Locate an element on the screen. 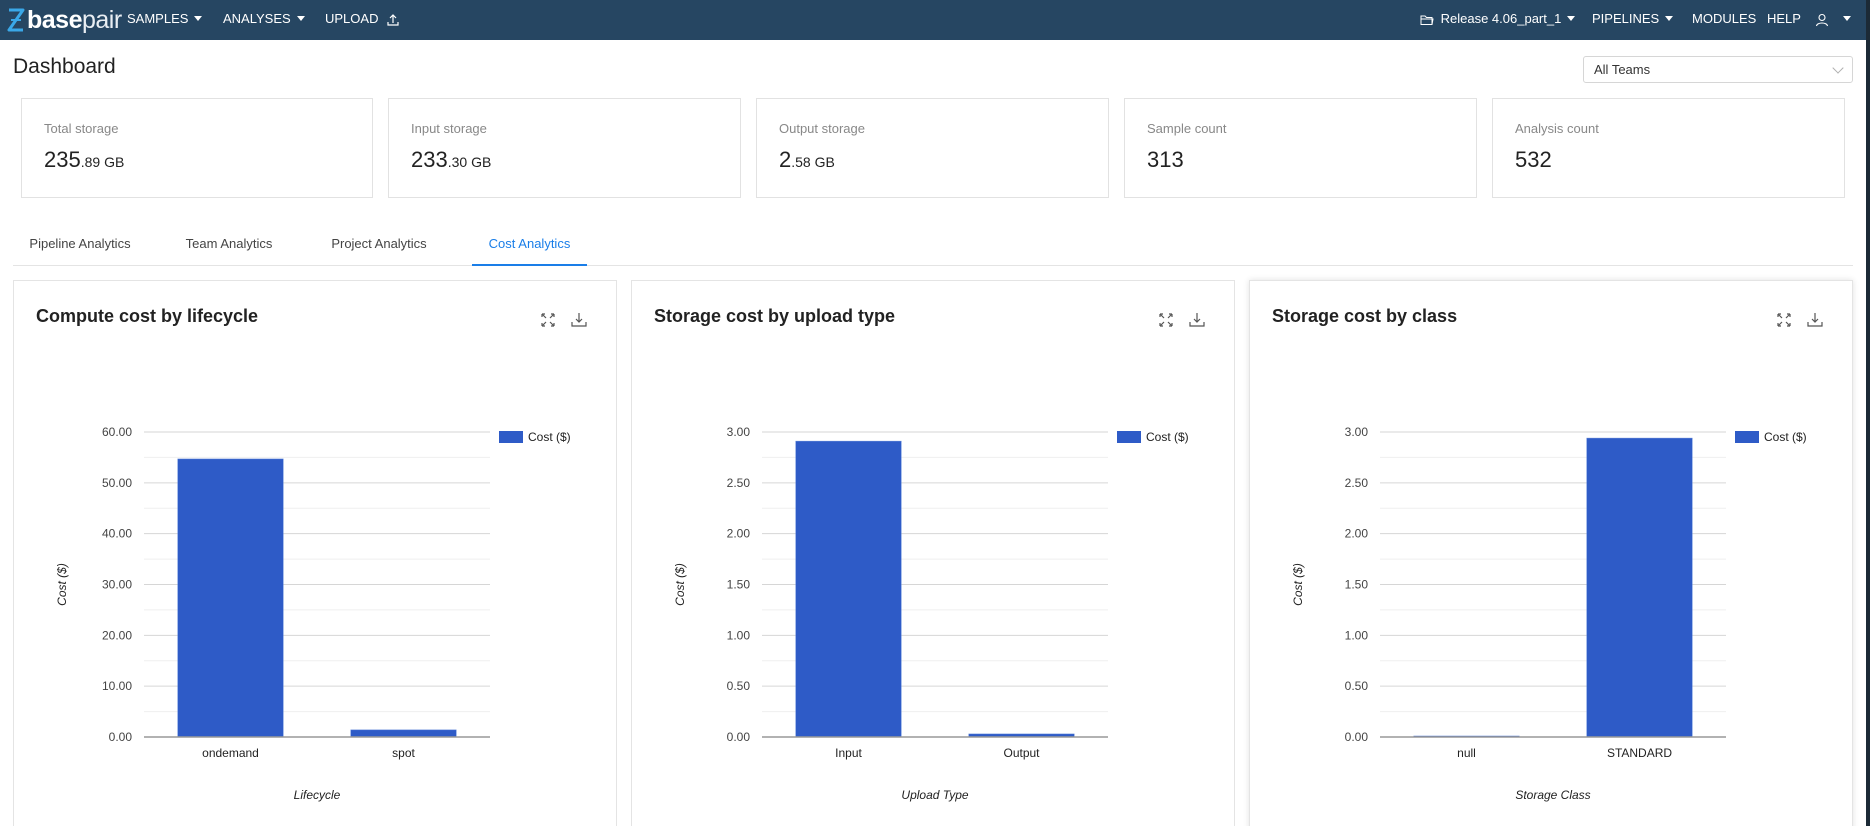  nav-upload: UPLOAD is located at coordinates (362, 20).